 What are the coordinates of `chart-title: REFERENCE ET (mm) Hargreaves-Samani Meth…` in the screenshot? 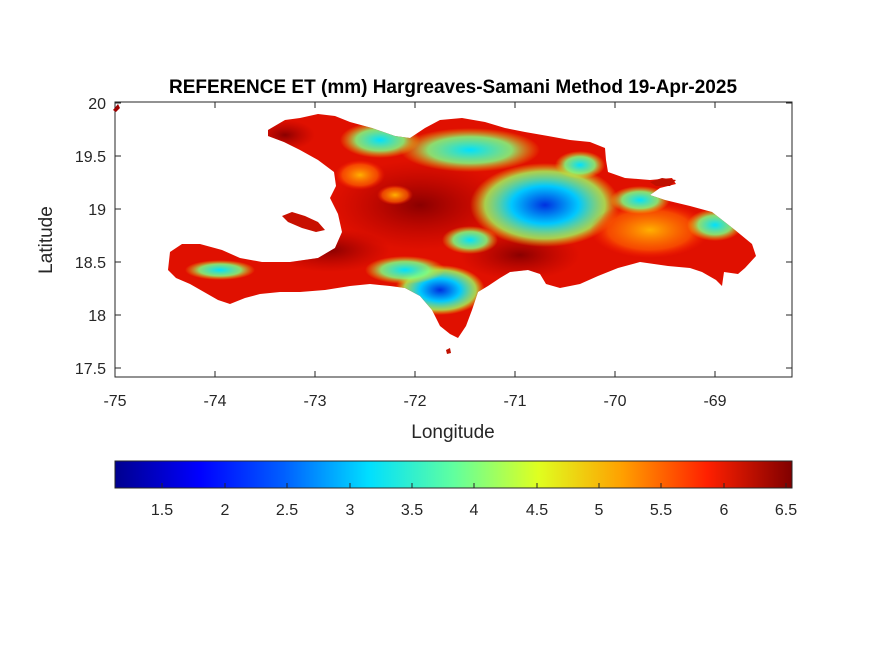 It's located at (453, 87).